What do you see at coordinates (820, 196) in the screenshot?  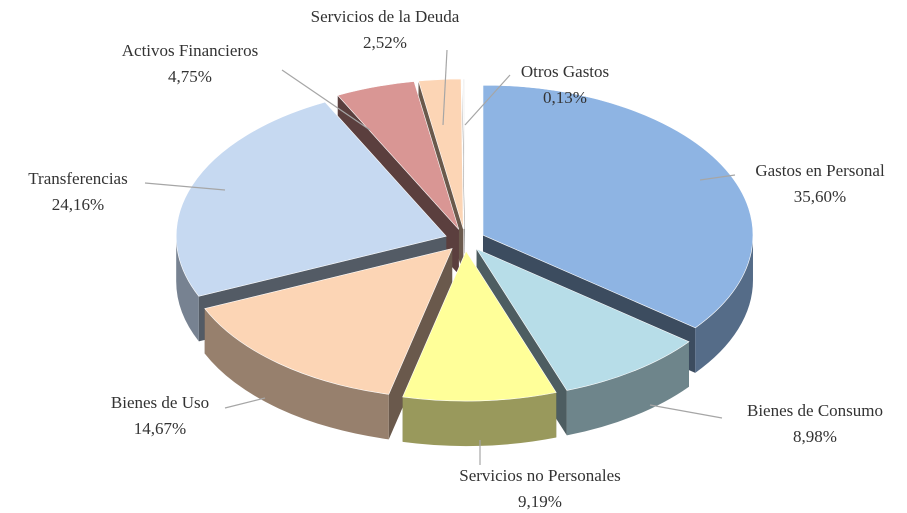 I see `data-label-value: 35,60%` at bounding box center [820, 196].